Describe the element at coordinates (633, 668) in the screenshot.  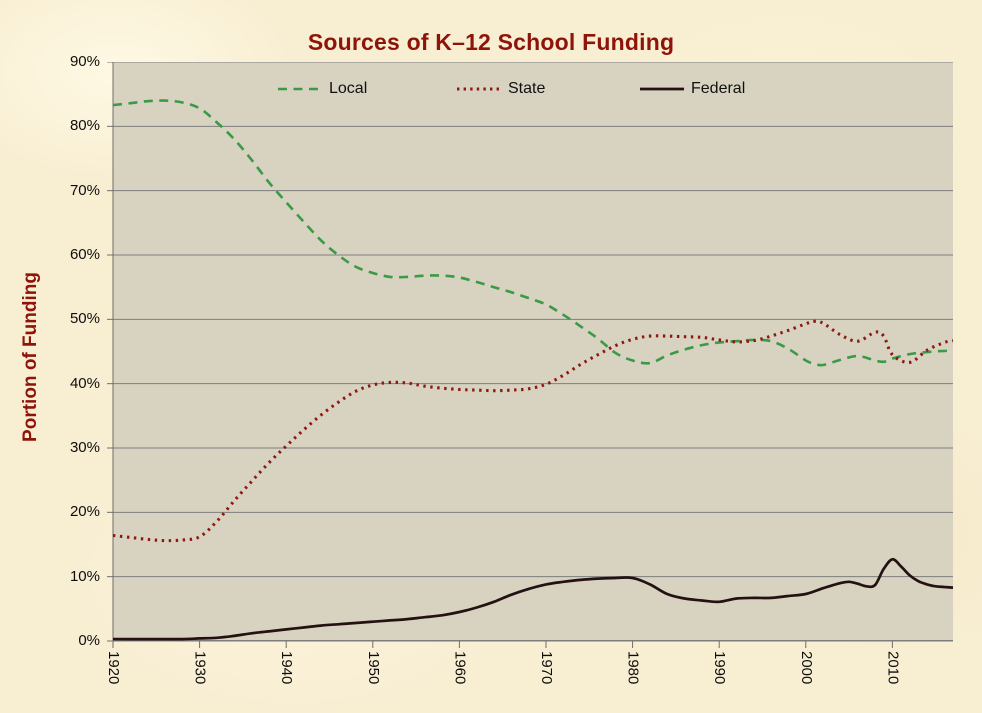
I see `x-tick-label: 1980` at that location.